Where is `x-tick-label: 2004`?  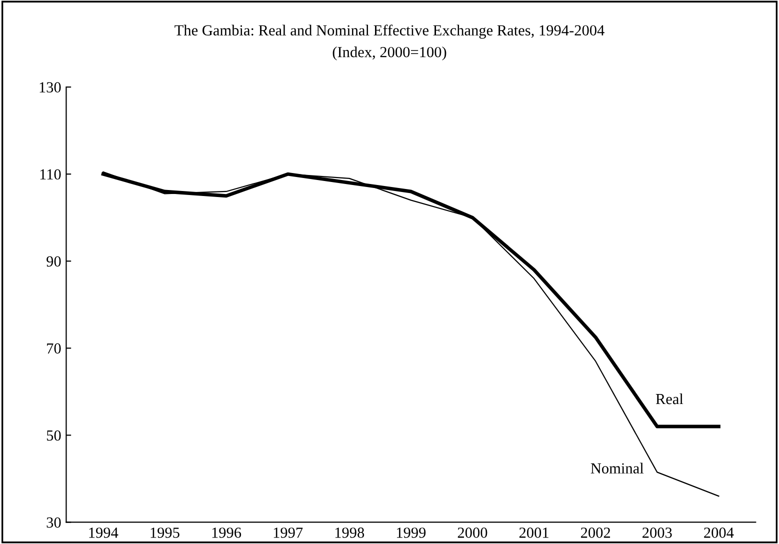 x-tick-label: 2004 is located at coordinates (719, 533).